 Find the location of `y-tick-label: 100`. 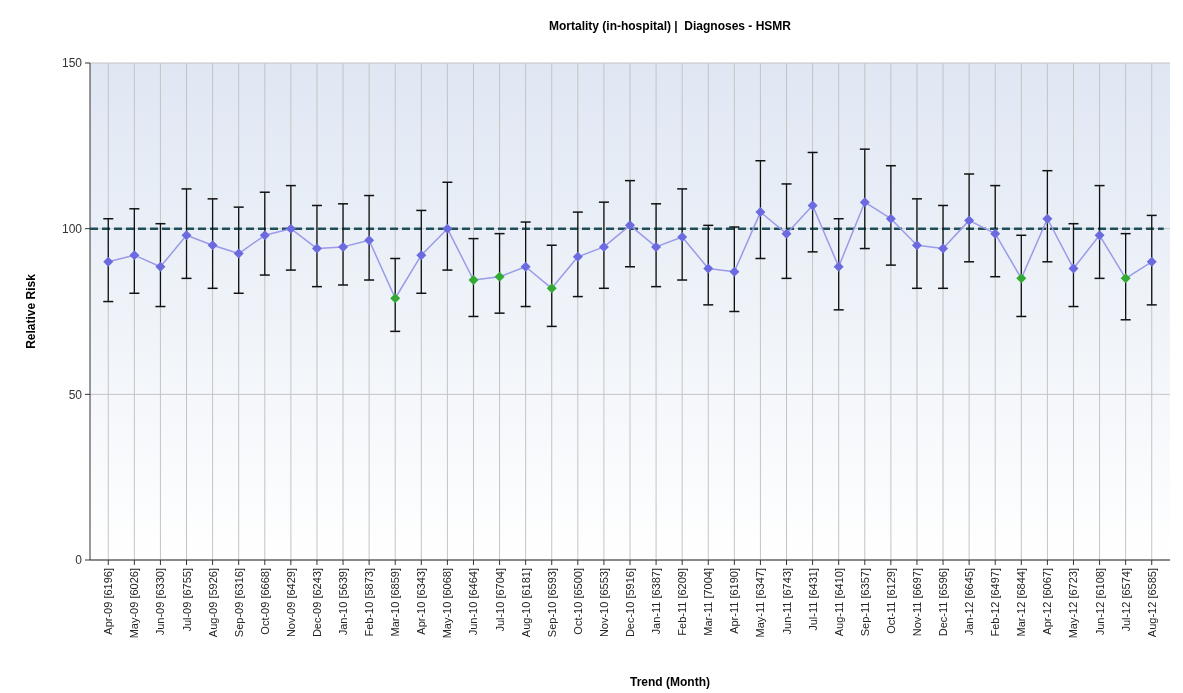

y-tick-label: 100 is located at coordinates (72, 228).